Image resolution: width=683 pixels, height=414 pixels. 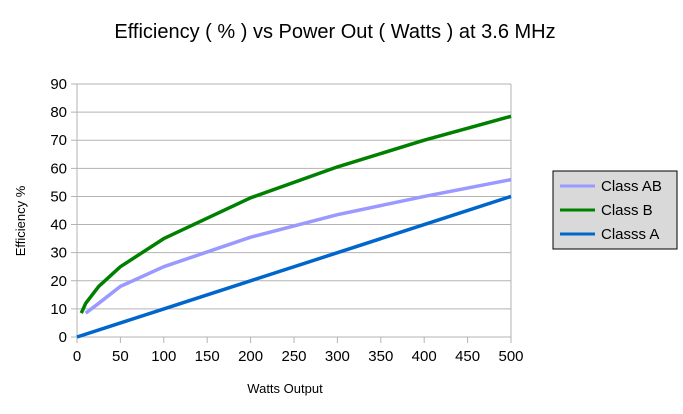 What do you see at coordinates (58, 84) in the screenshot?
I see `y-tick-label: 90` at bounding box center [58, 84].